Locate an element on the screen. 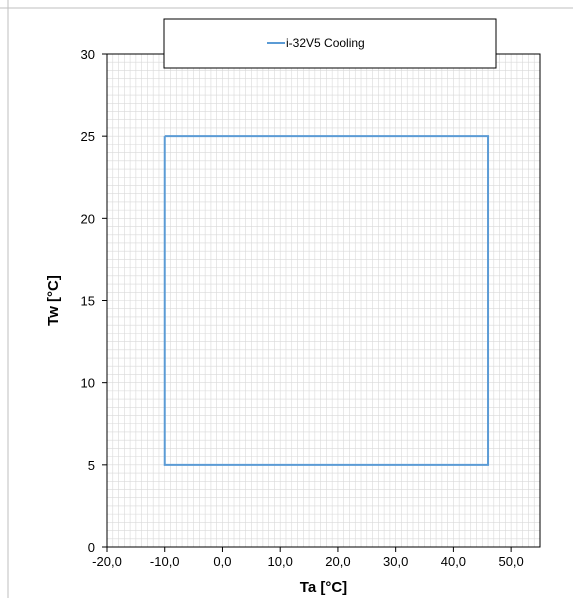 Image resolution: width=573 pixels, height=598 pixels. y-tick-label: 5 is located at coordinates (91, 465).